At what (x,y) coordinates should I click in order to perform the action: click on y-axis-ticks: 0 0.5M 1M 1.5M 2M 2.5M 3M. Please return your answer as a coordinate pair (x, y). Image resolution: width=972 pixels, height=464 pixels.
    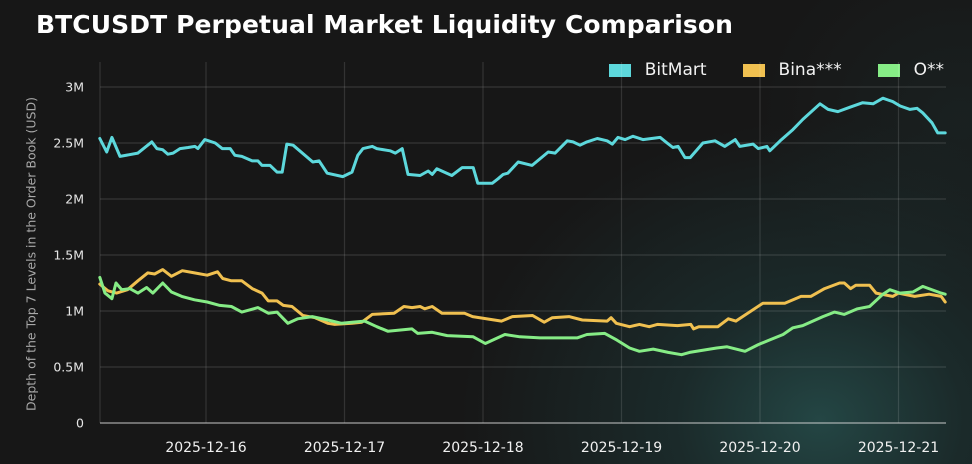
    Looking at the image, I should click on (68, 255).